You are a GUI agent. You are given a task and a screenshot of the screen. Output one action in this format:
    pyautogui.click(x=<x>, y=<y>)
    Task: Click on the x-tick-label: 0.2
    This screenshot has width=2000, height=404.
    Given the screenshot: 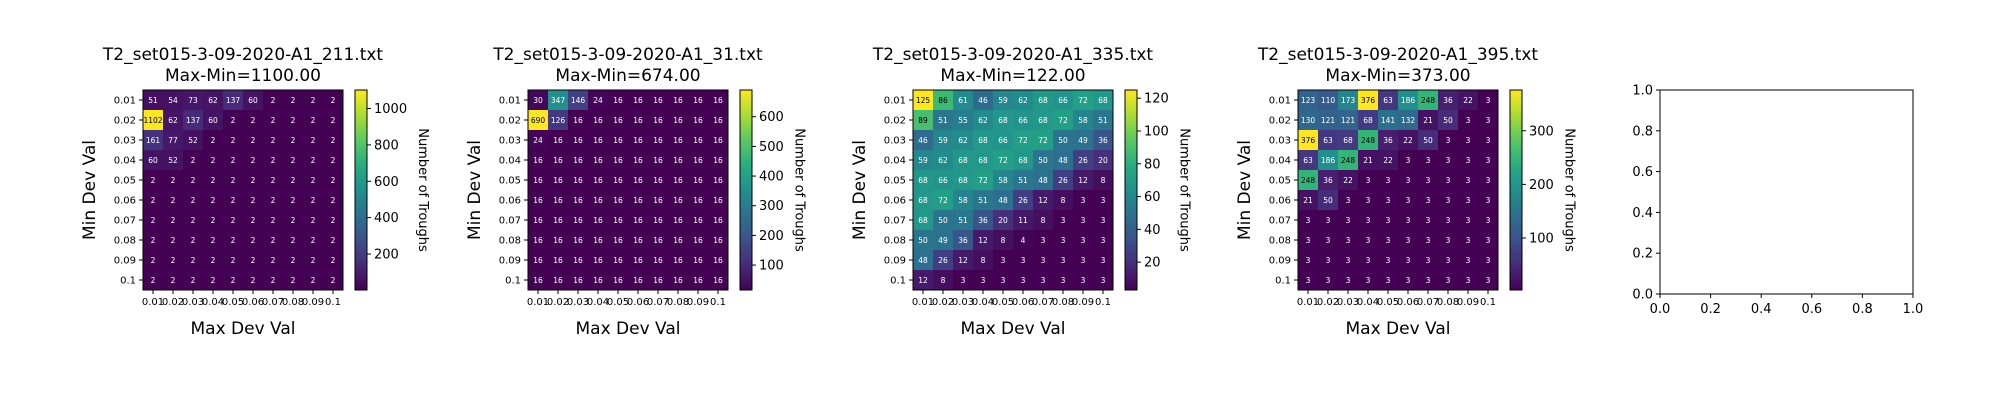 What is the action you would take?
    pyautogui.click(x=1710, y=309)
    